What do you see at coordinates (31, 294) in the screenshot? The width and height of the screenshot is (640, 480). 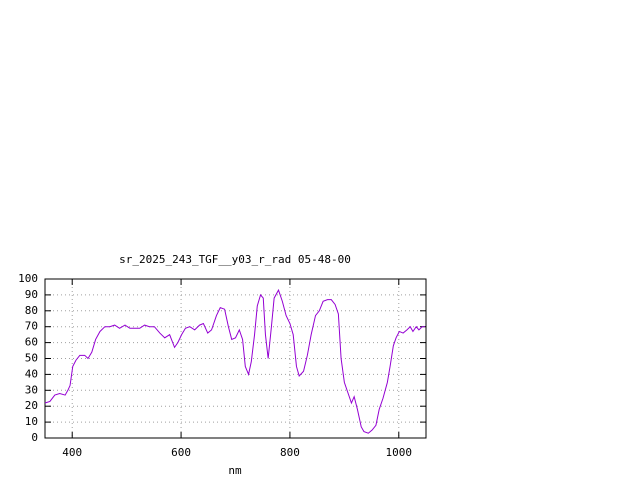 I see `y-tick-label: 90` at bounding box center [31, 294].